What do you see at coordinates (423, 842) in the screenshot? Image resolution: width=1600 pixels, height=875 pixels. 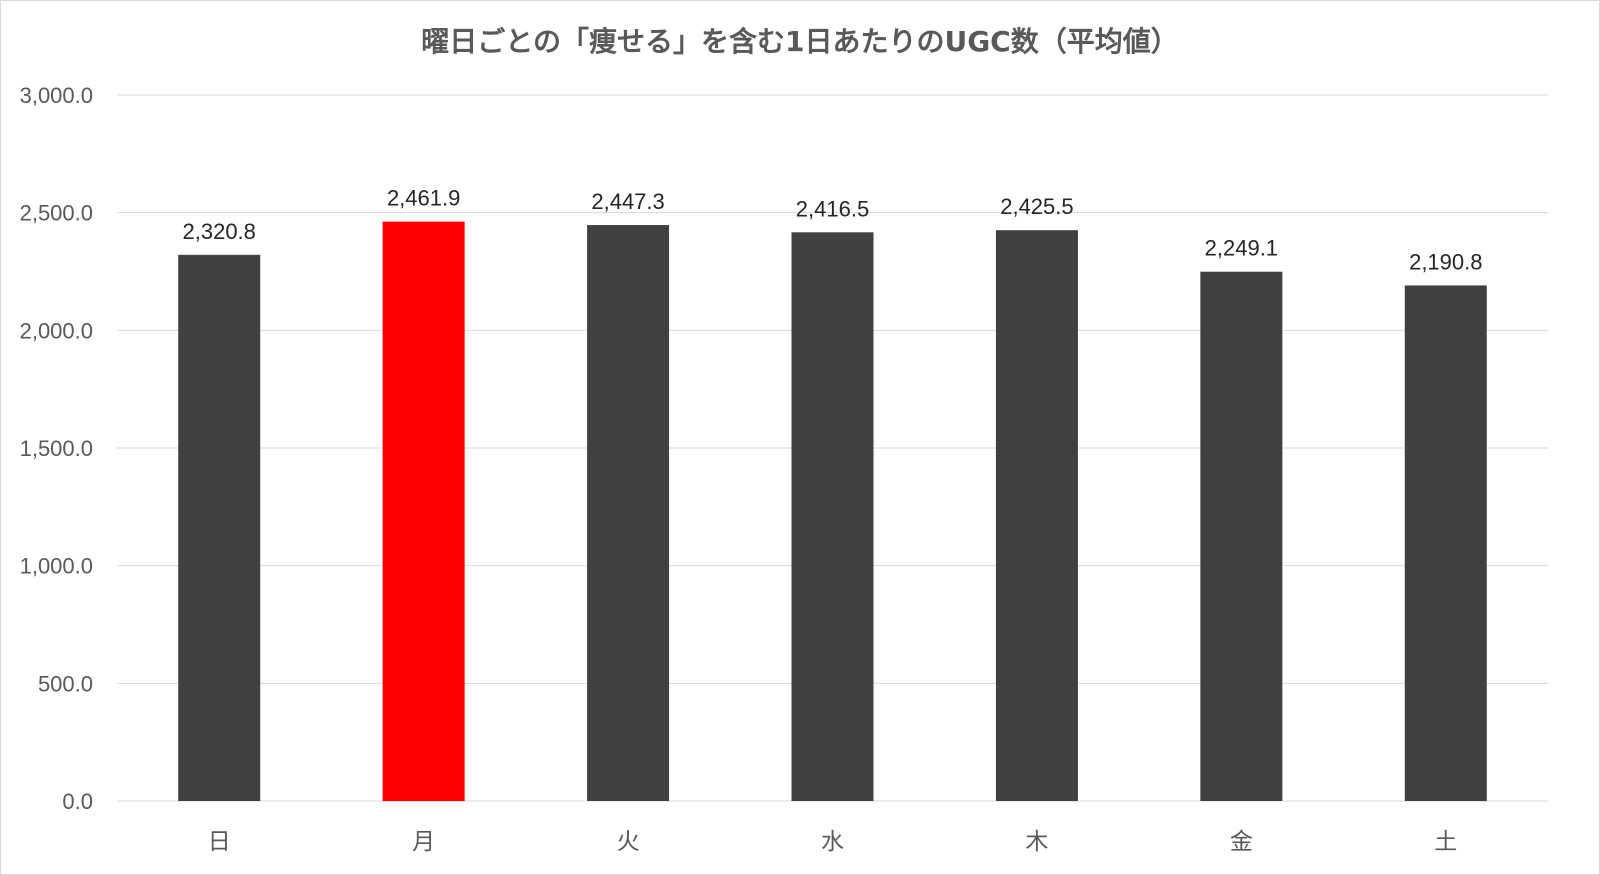 I see `category-label-1: 月` at bounding box center [423, 842].